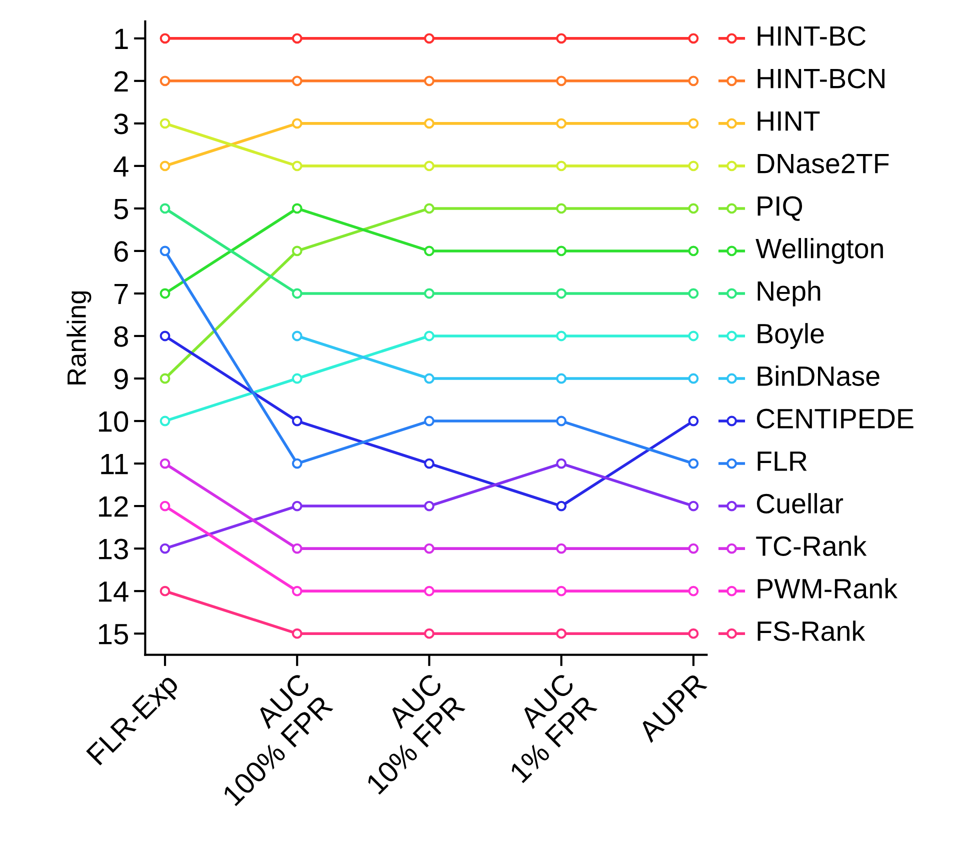  Describe the element at coordinates (800, 503) in the screenshot. I see `legend-label: Cuellar` at that location.